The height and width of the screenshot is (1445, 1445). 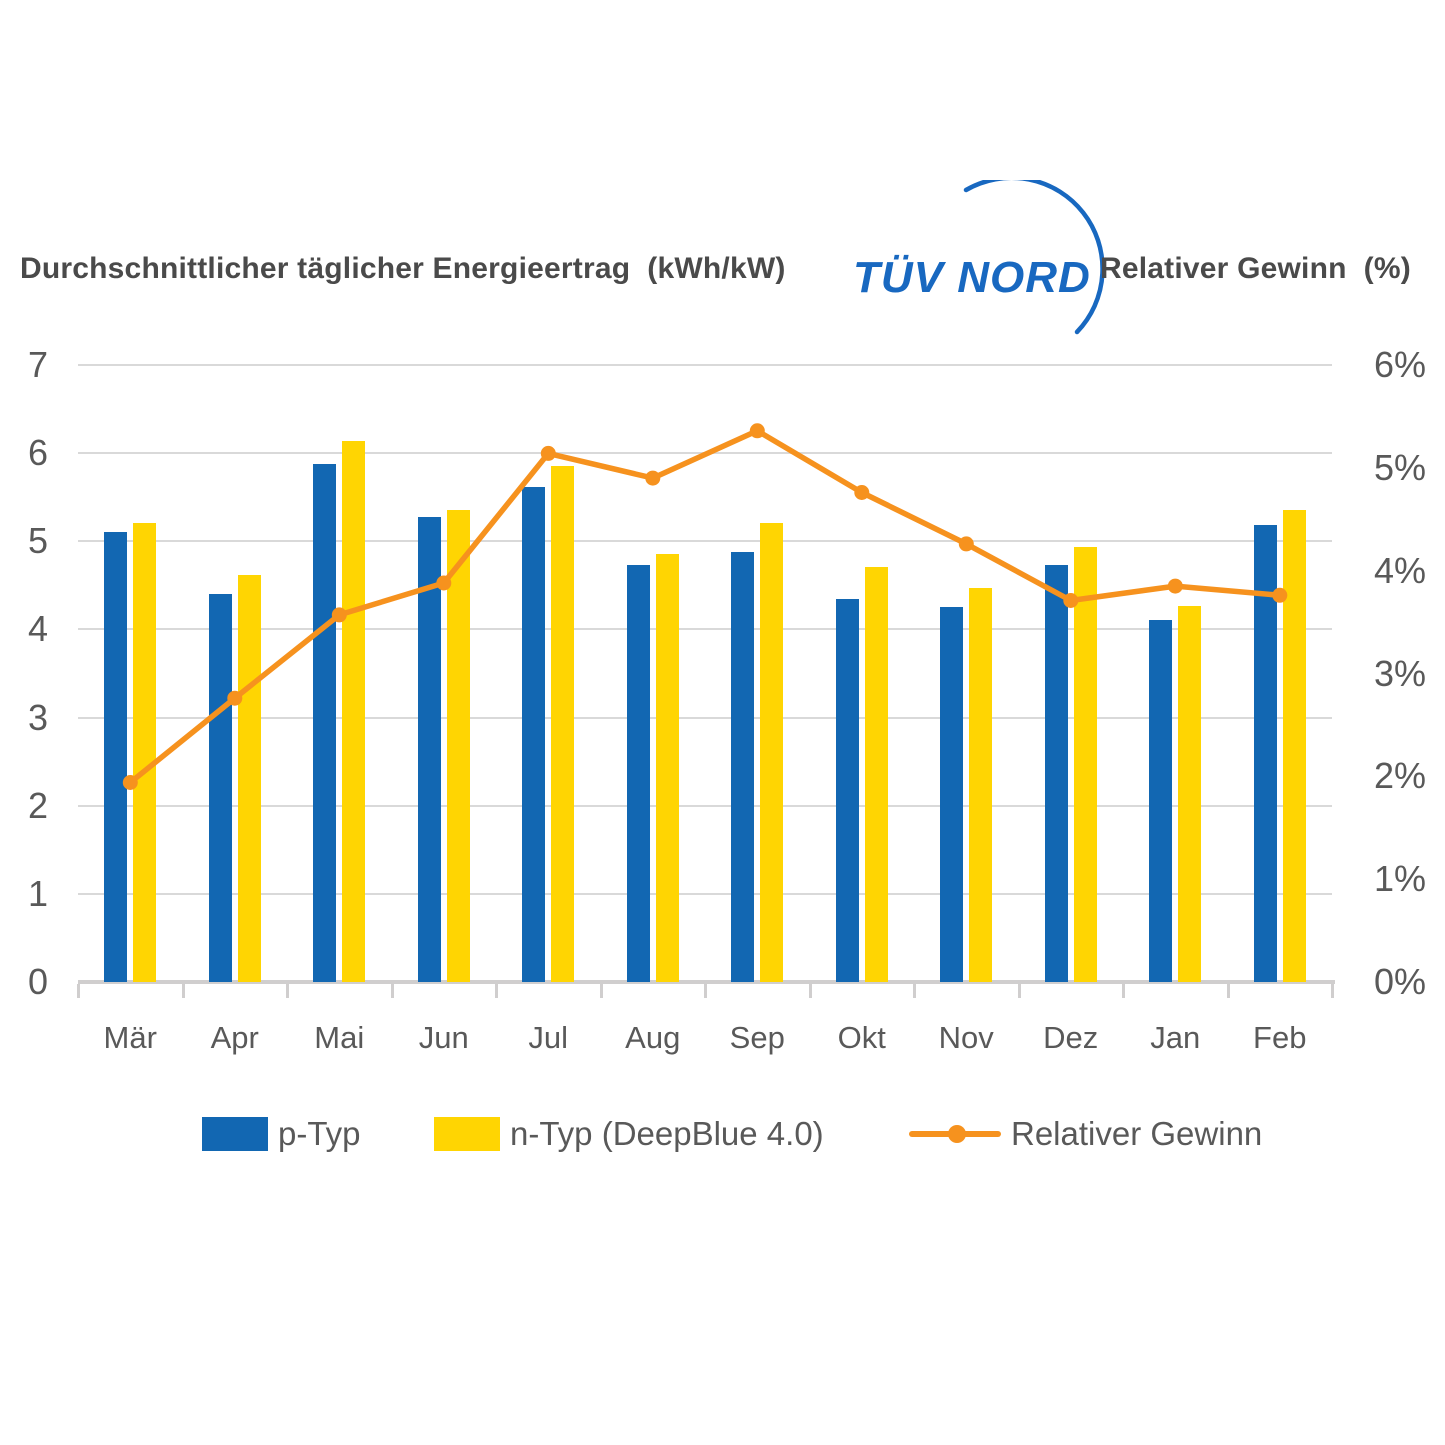 I want to click on legend-label-gewinn: Relativer Gewinn, so click(x=1137, y=1133).